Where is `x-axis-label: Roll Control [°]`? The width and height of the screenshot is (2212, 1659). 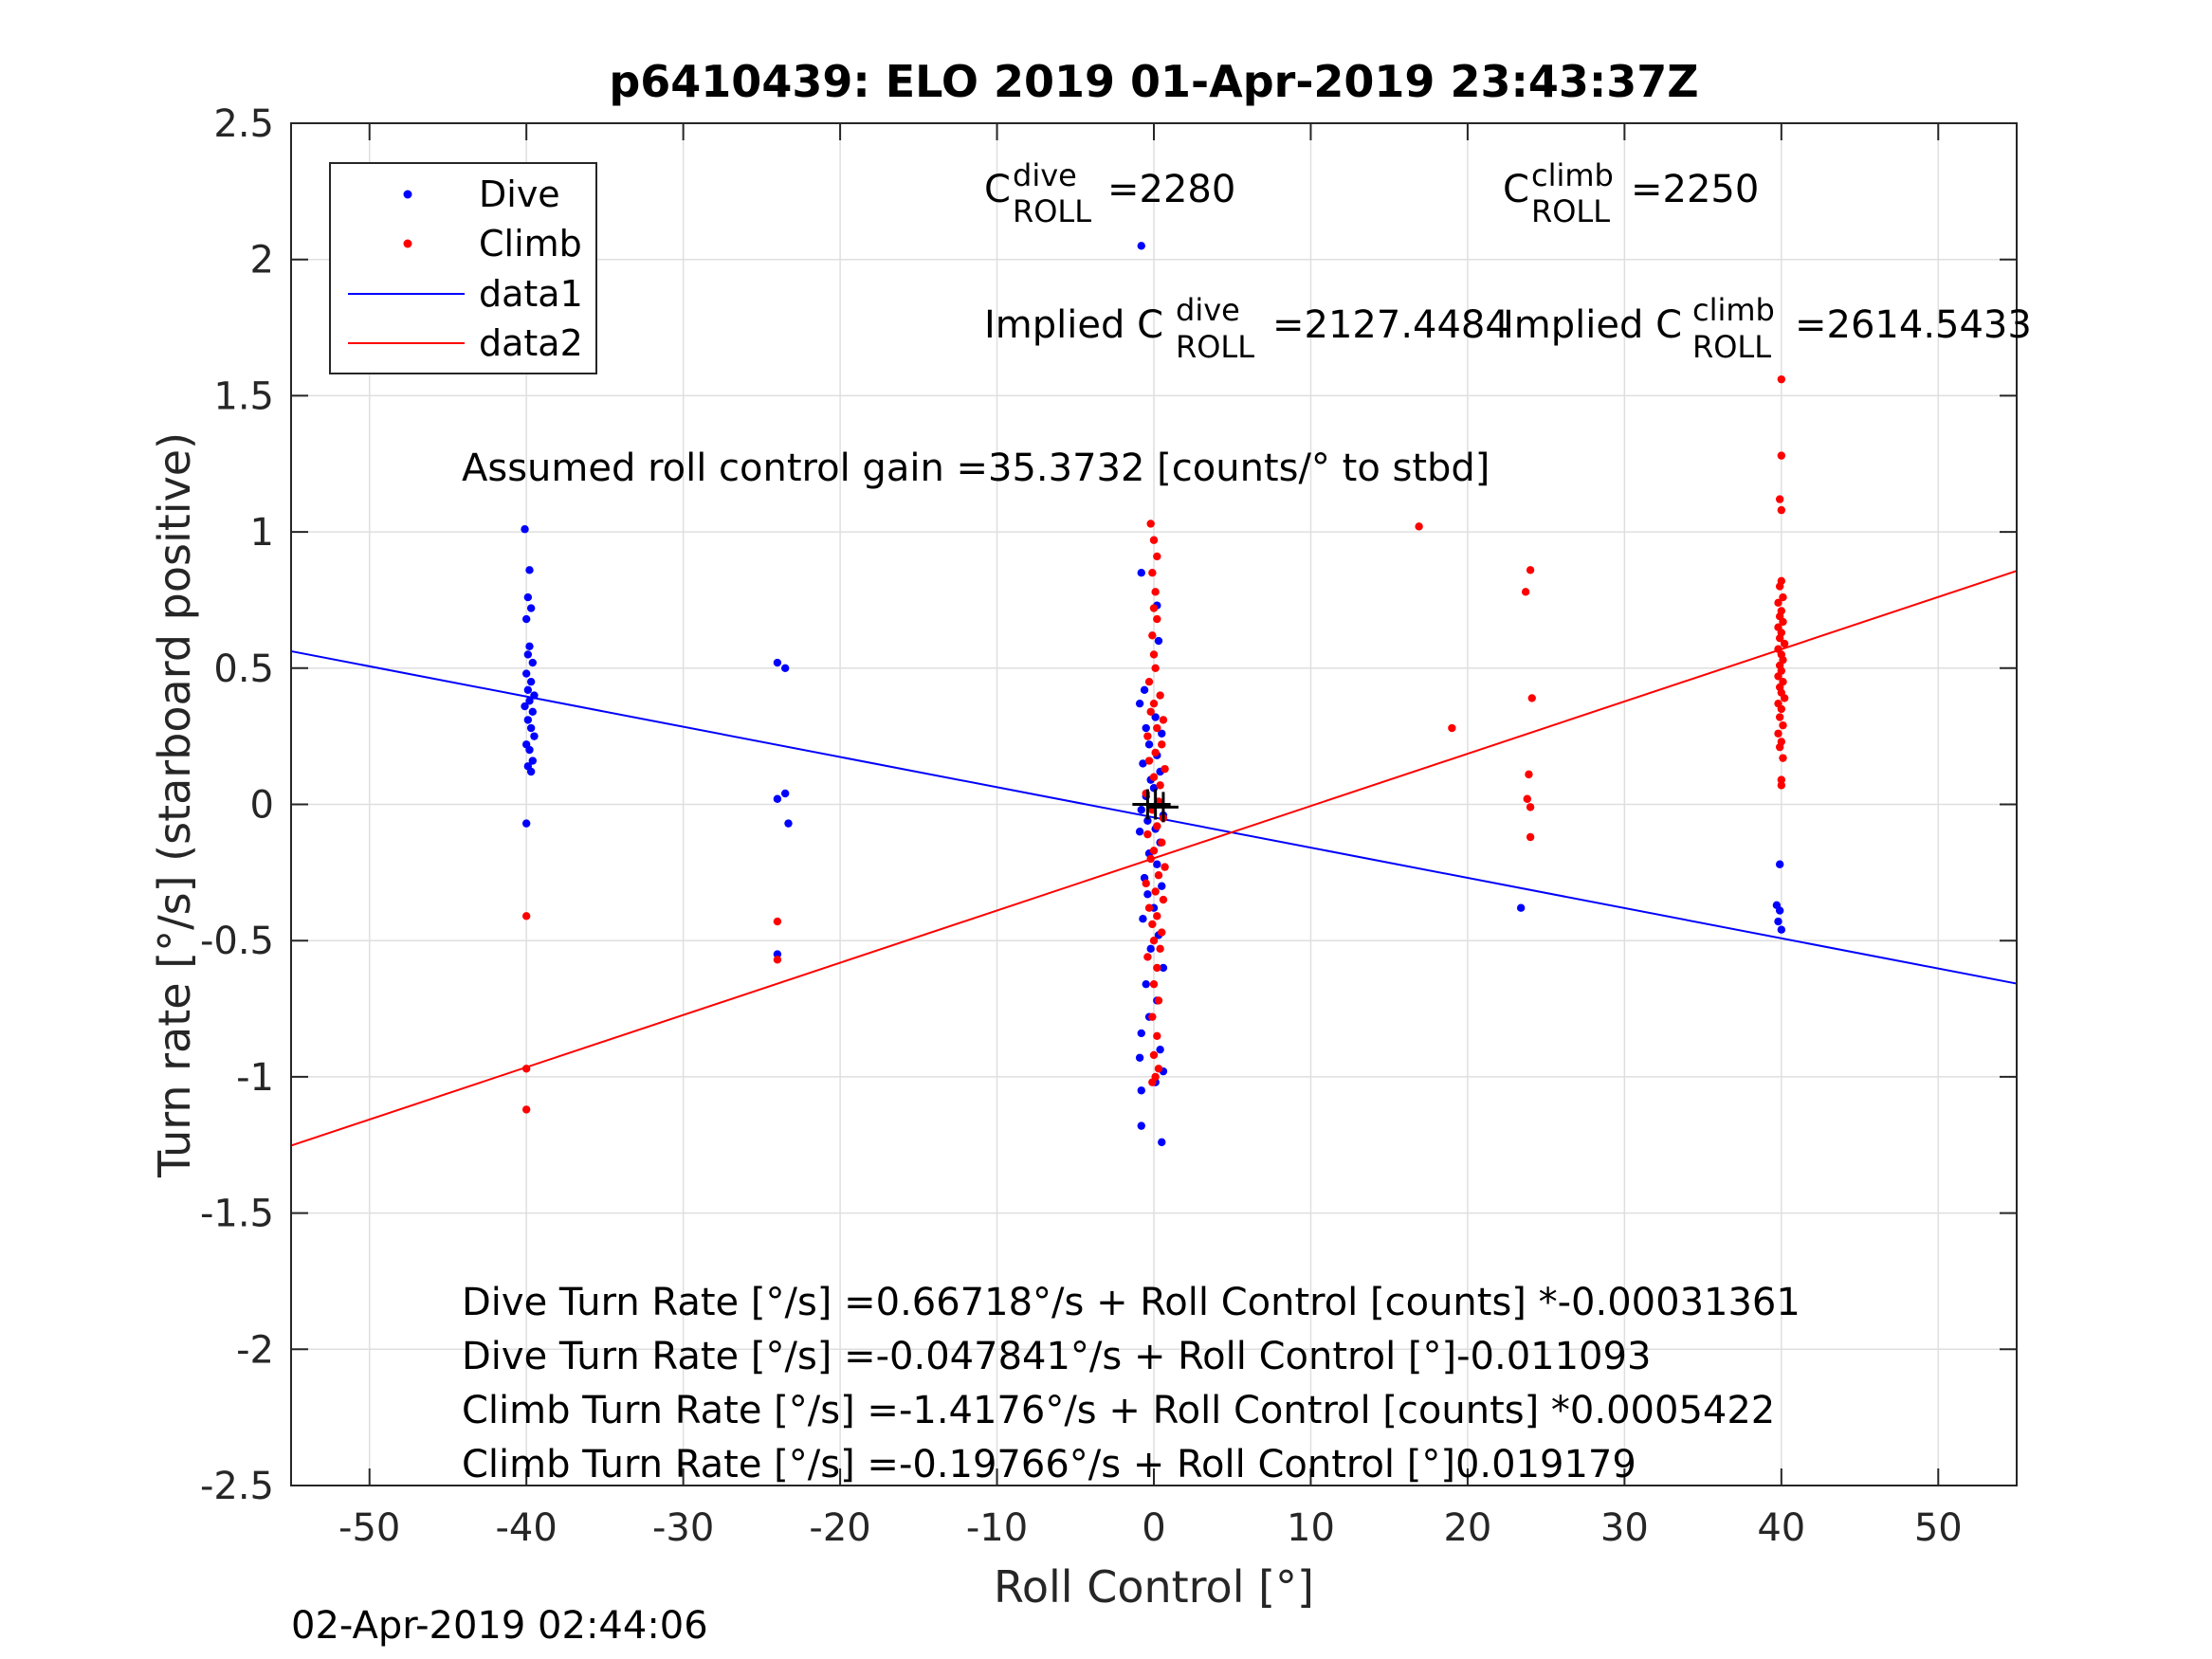
x-axis-label: Roll Control [°] is located at coordinates (1154, 1587).